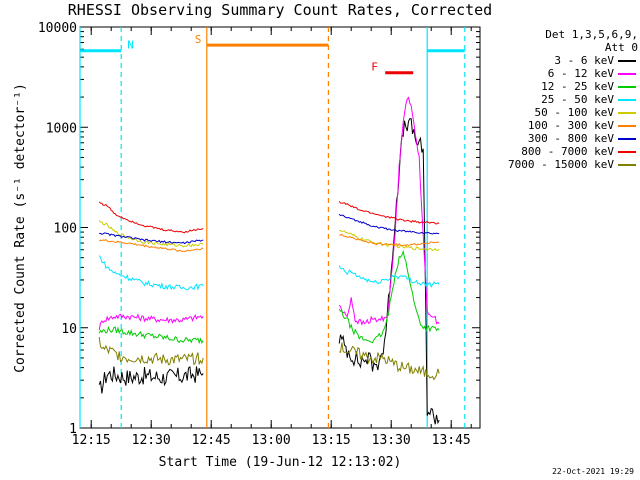 Image resolution: width=640 pixels, height=480 pixels. I want to click on x-tick-label: 13:45, so click(451, 440).